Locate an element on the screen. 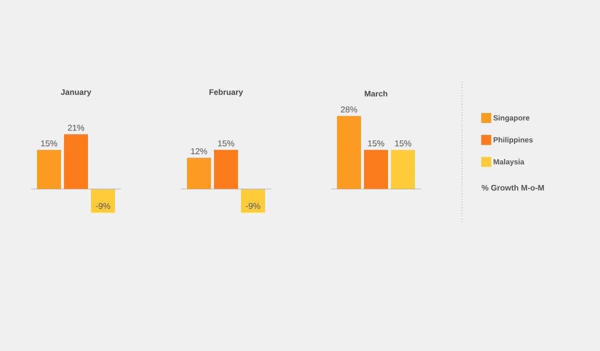 The height and width of the screenshot is (351, 600). data-label: 21% is located at coordinates (76, 127).